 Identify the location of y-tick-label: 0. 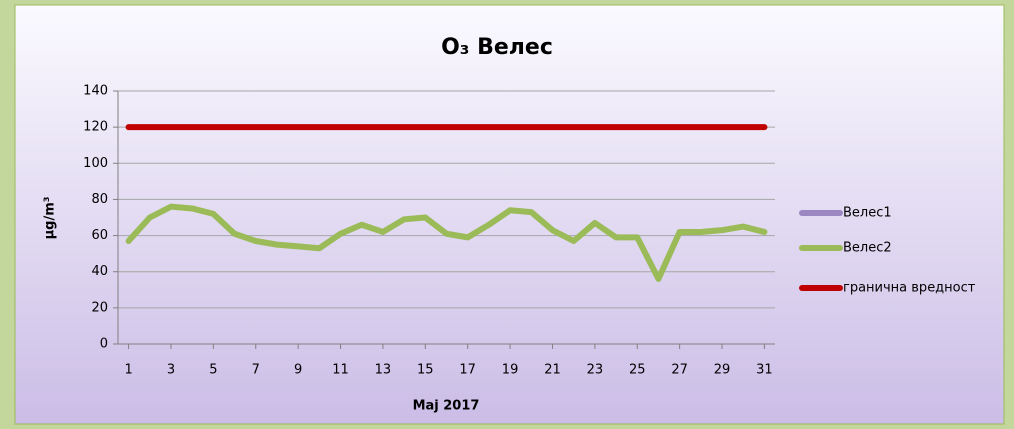
(104, 344).